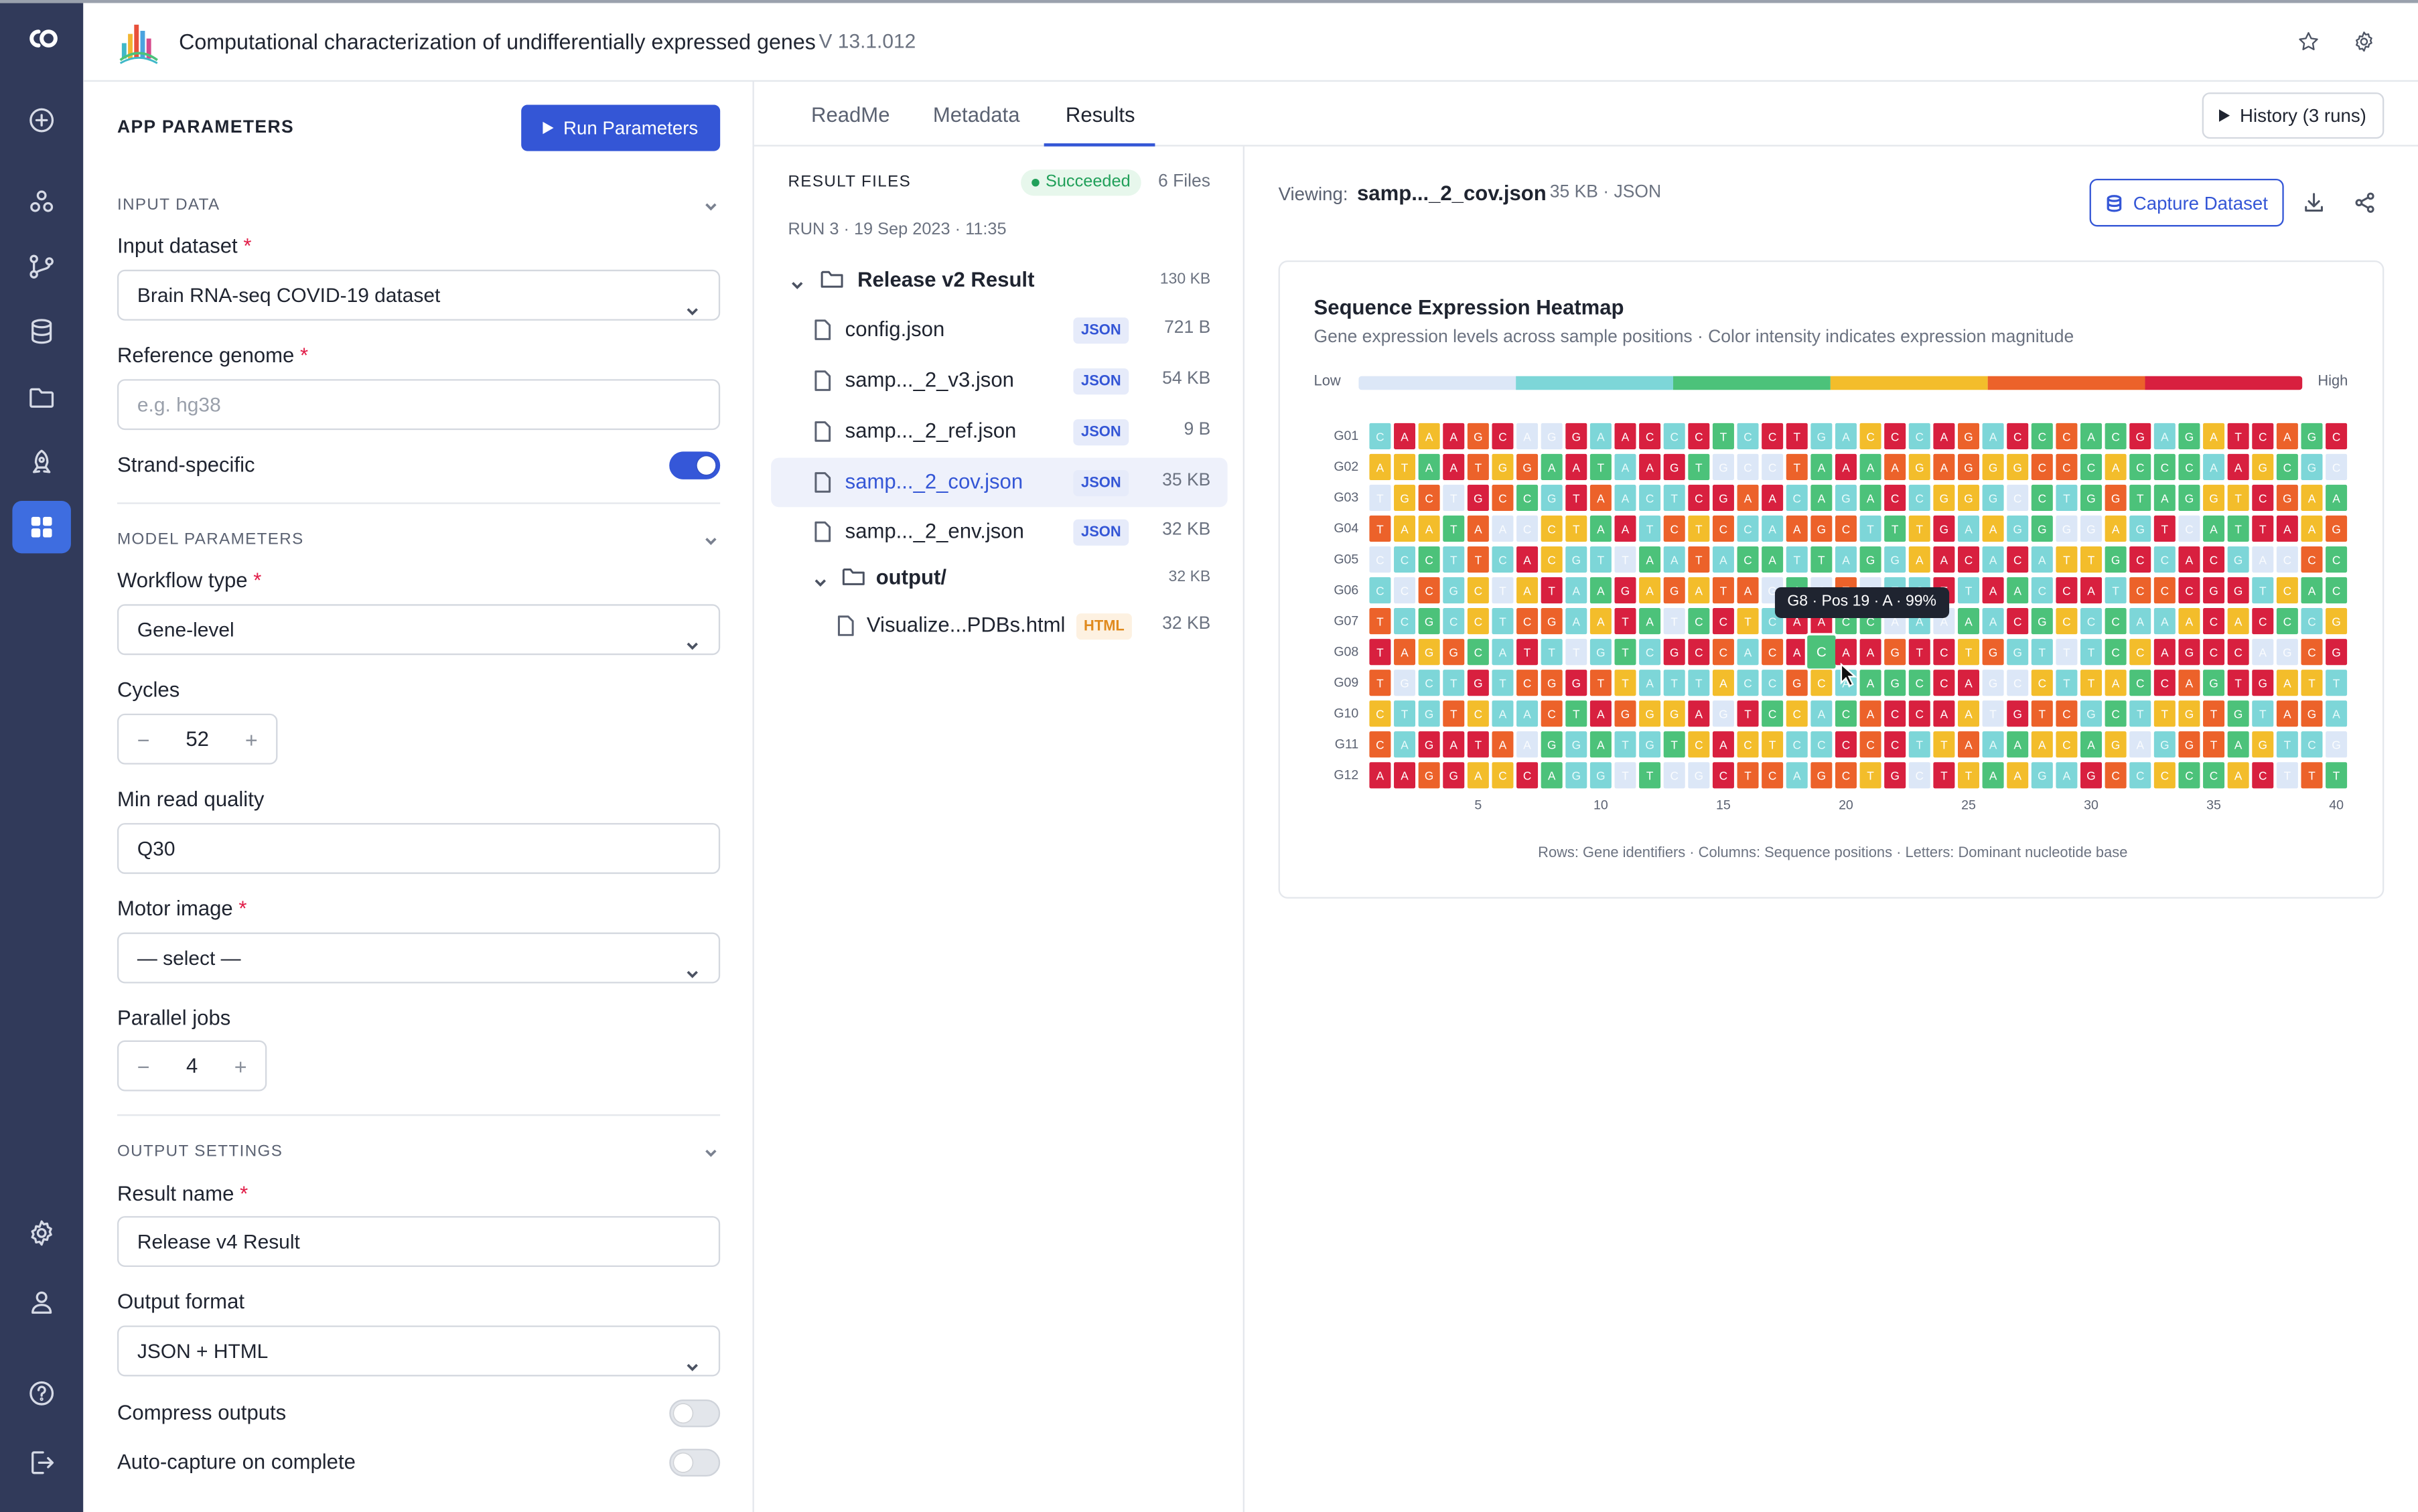  What do you see at coordinates (2314, 202) in the screenshot?
I see `download-icon` at bounding box center [2314, 202].